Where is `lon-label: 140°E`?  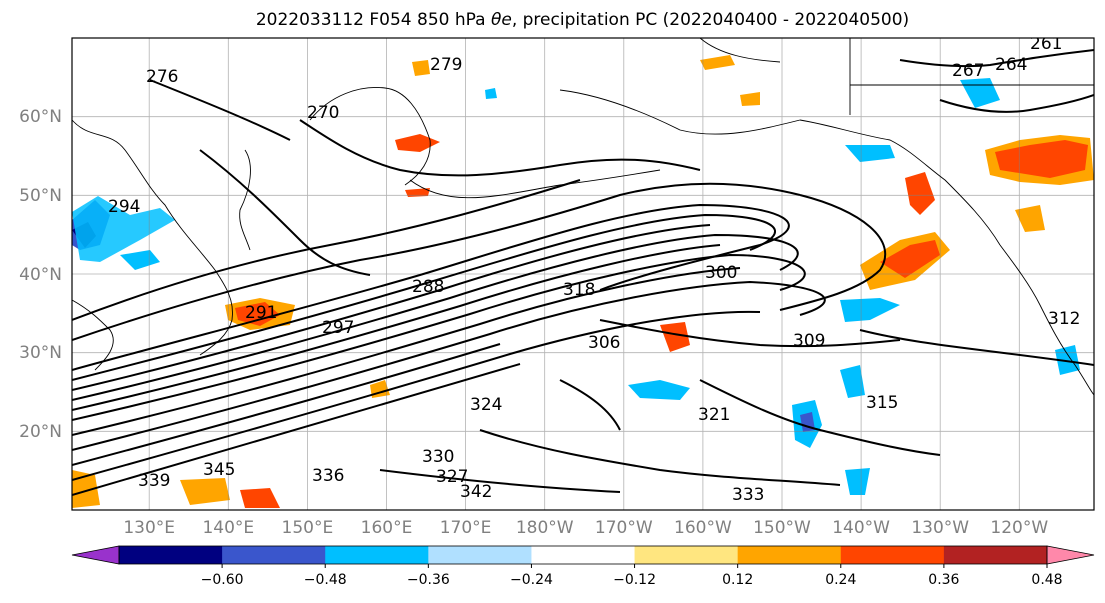
lon-label: 140°E is located at coordinates (228, 528).